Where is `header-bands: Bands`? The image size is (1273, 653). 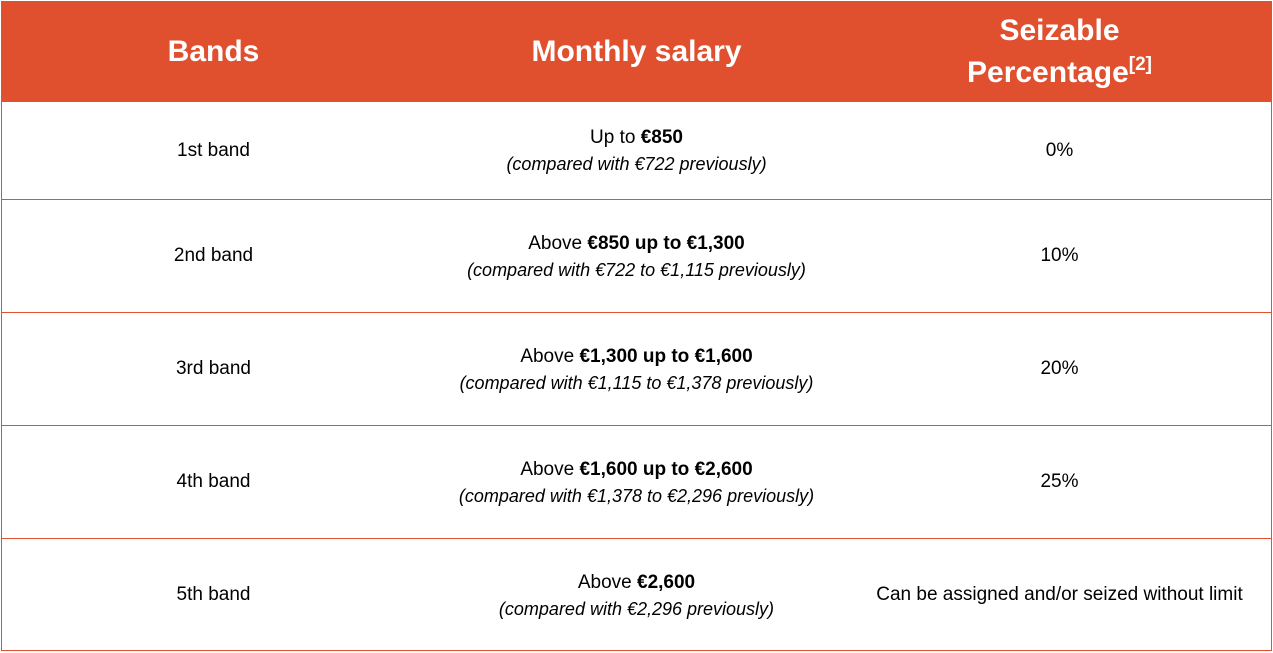 header-bands: Bands is located at coordinates (213, 51).